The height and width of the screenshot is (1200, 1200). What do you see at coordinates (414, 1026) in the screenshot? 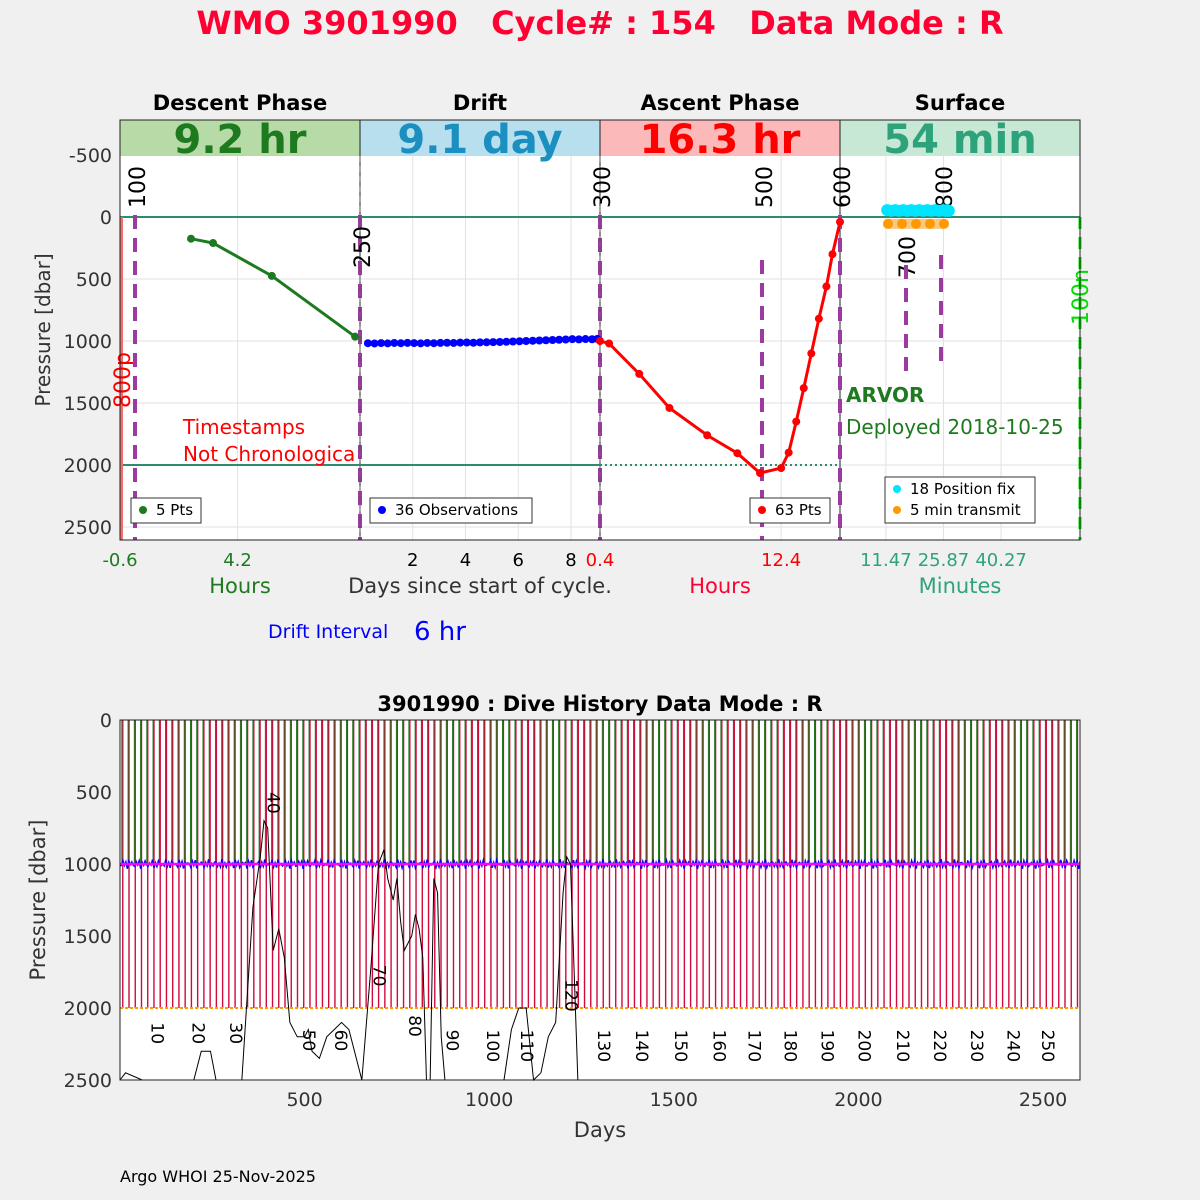
I see `cycle-label: 80` at bounding box center [414, 1026].